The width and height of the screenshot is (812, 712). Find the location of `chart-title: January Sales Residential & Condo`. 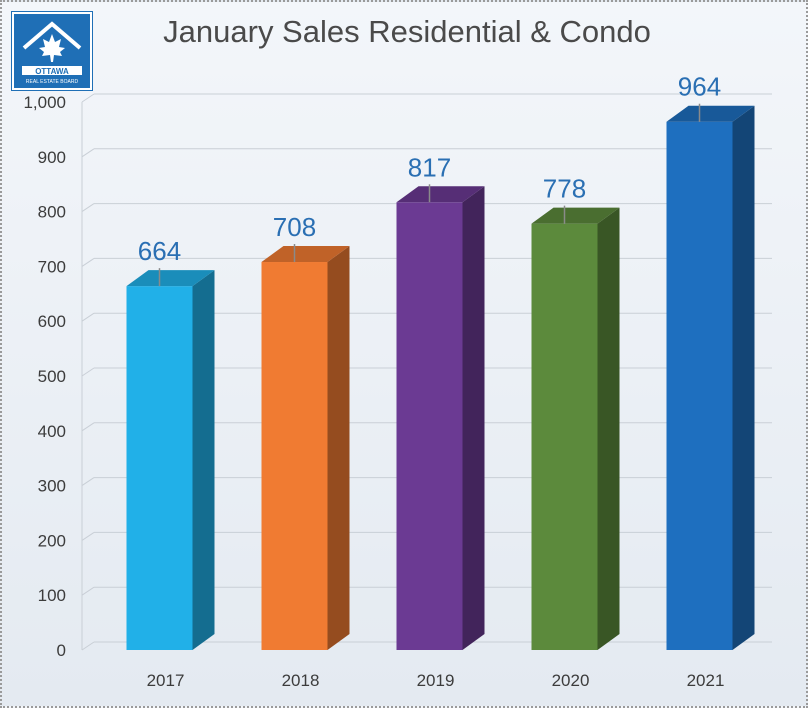

chart-title: January Sales Residential & Condo is located at coordinates (407, 31).